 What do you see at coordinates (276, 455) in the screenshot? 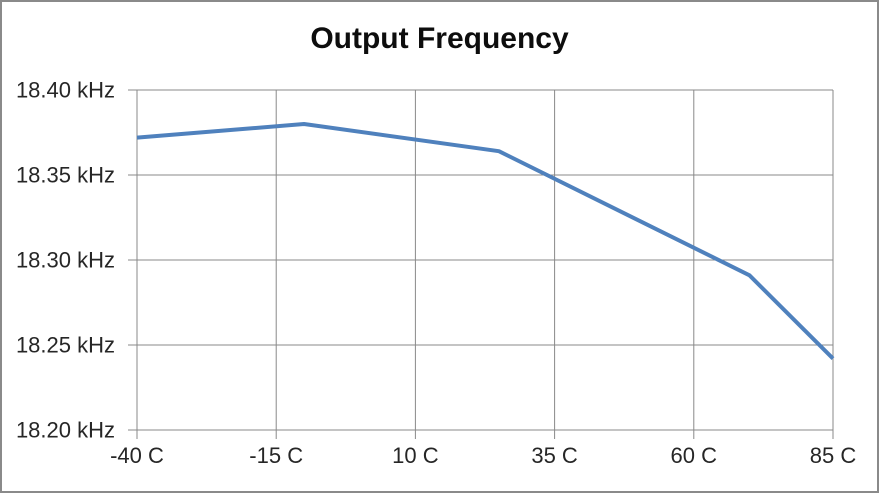
I see `x-axis-tick-label: -15 C` at bounding box center [276, 455].